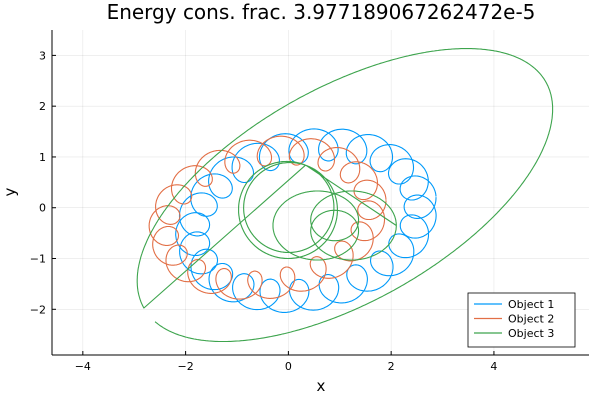 Image resolution: width=600 pixels, height=405 pixels. I want to click on y-tick-label: 0, so click(42, 208).